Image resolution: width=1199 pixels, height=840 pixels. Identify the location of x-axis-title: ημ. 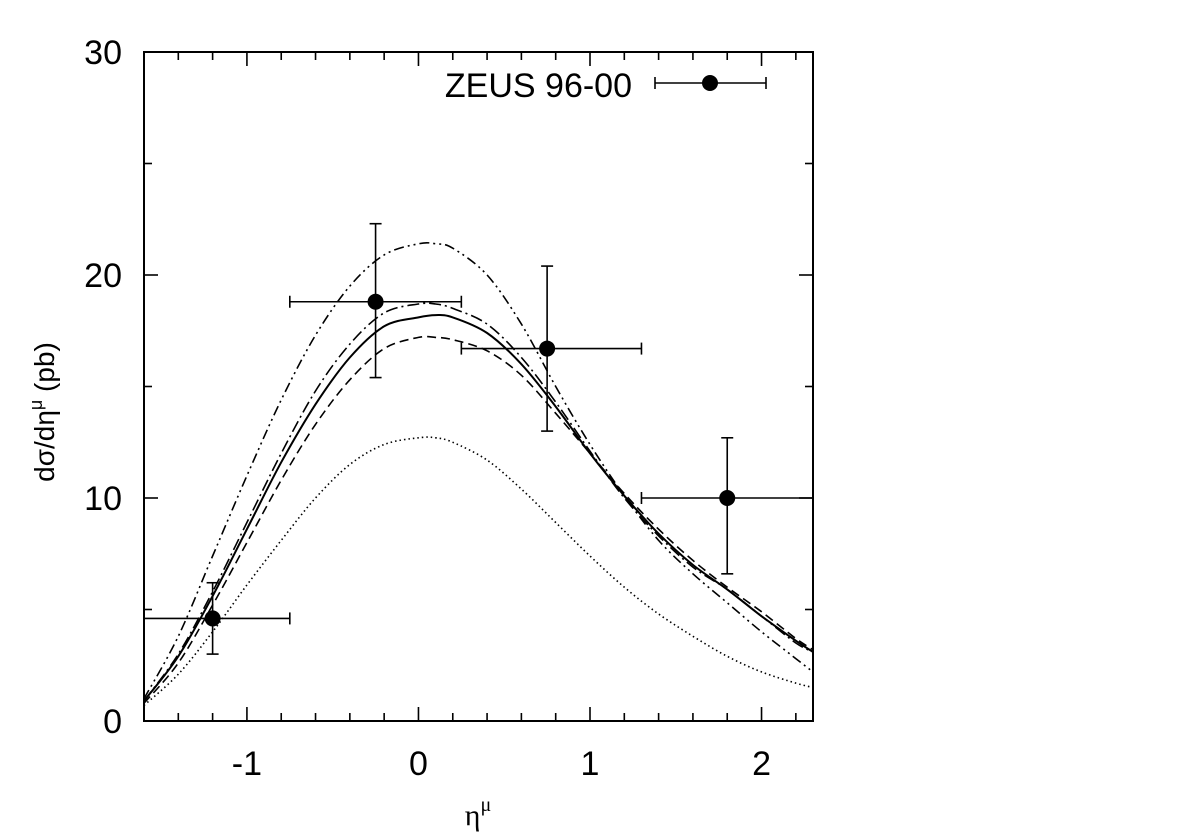
(478, 813).